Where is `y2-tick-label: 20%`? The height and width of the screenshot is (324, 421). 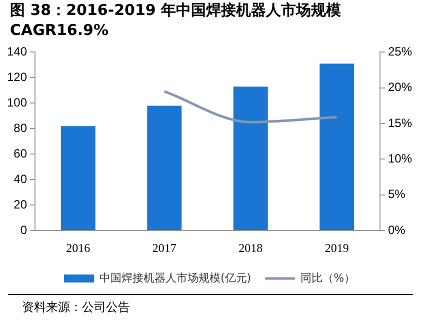
y2-tick-label: 20% is located at coordinates (400, 87).